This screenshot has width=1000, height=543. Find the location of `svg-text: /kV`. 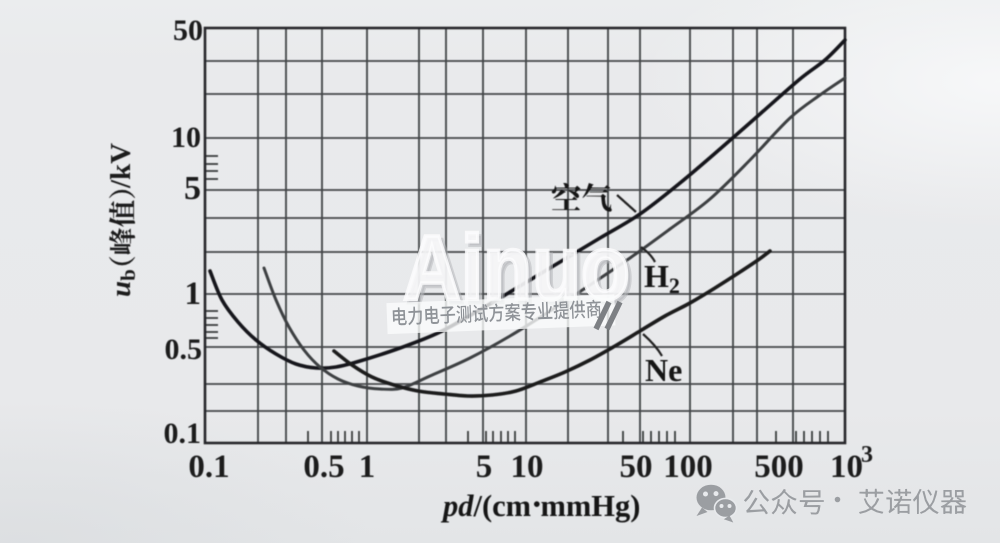

svg-text: /kV is located at coordinates (121, 166).